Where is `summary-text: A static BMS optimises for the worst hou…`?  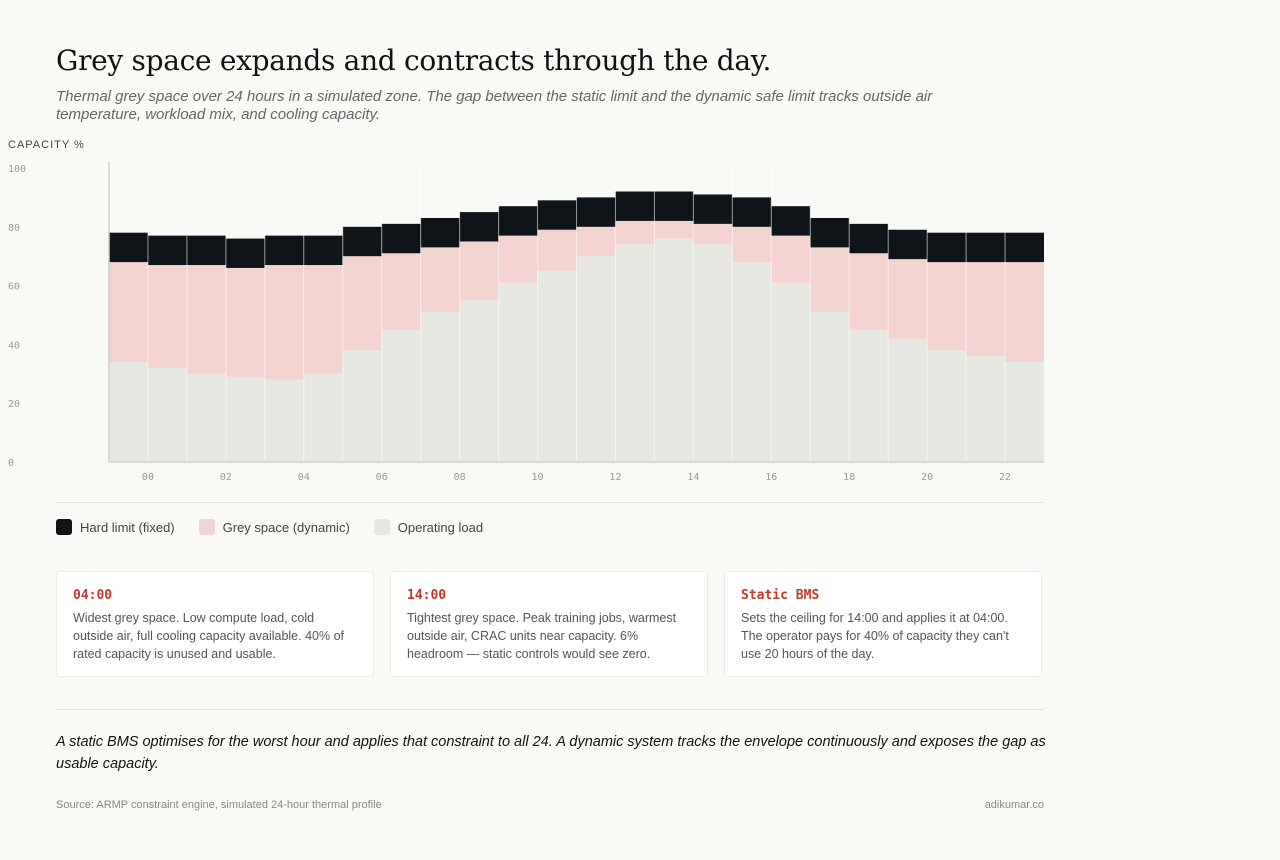
summary-text: A static BMS optimises for the worst hou… is located at coordinates (551, 753).